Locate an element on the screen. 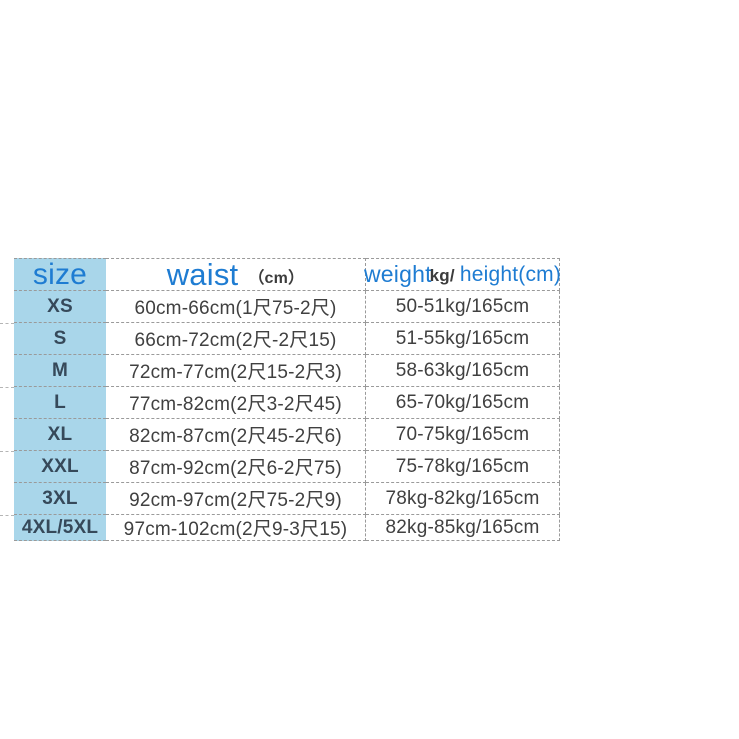 This screenshot has width=739, height=739. weight-height-cell-l: 65-70kg/165cm is located at coordinates (463, 403).